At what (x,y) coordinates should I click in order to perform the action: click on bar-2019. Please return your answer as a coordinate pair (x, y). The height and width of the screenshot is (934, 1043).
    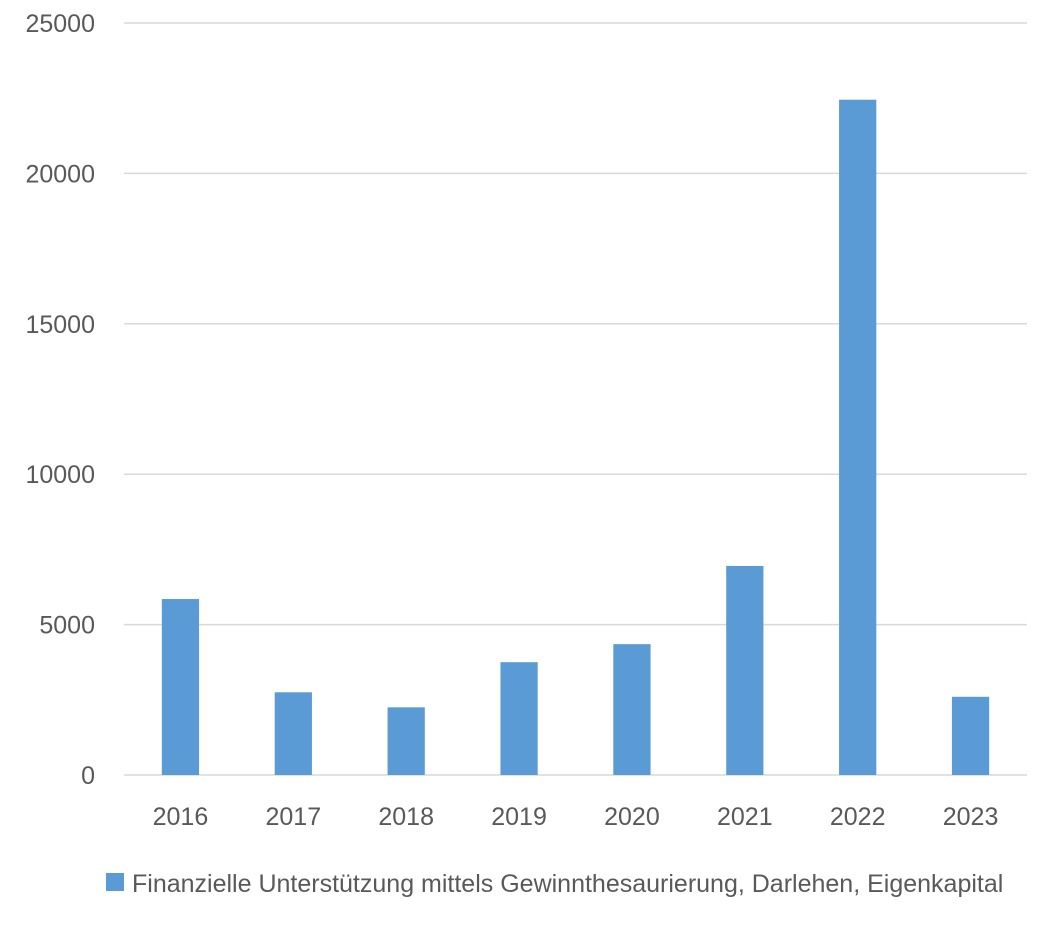
    Looking at the image, I should click on (519, 718).